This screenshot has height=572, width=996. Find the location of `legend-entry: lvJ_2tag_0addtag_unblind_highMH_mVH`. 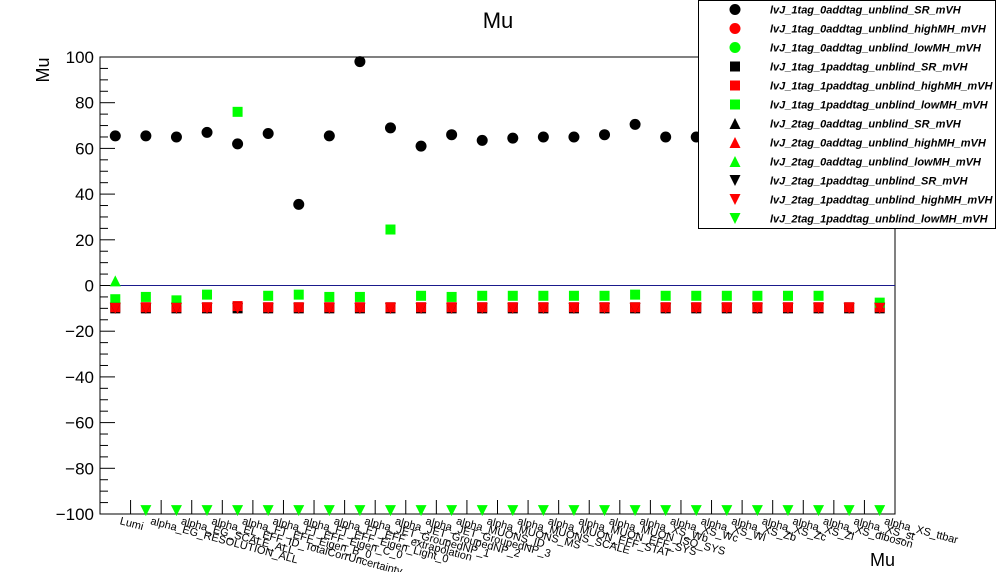

legend-entry: lvJ_2tag_0addtag_unblind_highMH_mVH is located at coordinates (878, 144).